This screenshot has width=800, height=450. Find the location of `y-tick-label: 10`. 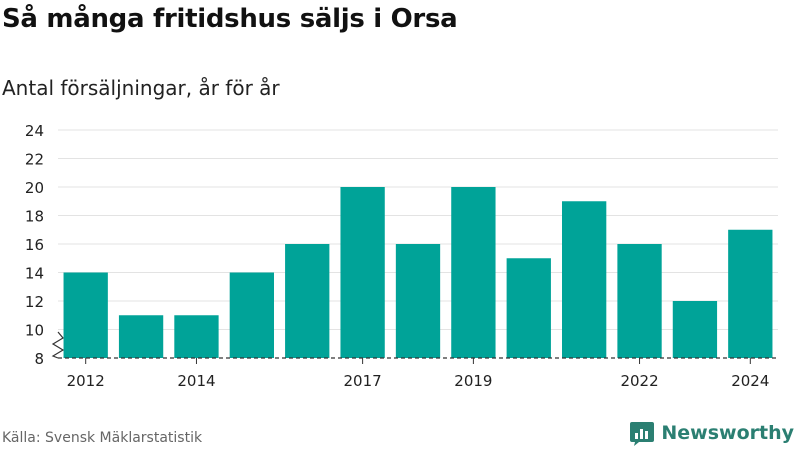

y-tick-label: 10 is located at coordinates (34, 331).